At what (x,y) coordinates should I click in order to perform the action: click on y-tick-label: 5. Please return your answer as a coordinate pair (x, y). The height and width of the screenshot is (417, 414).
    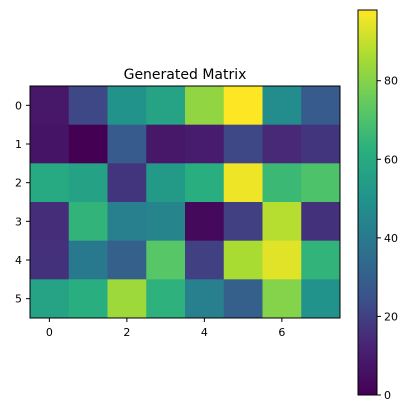
    Looking at the image, I should click on (18, 299).